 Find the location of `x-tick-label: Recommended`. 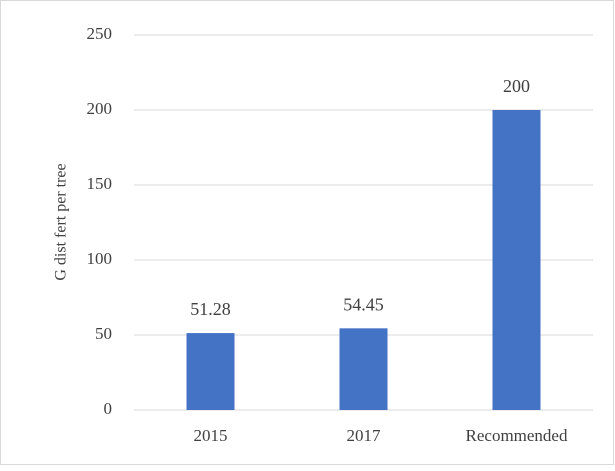

x-tick-label: Recommended is located at coordinates (517, 435).